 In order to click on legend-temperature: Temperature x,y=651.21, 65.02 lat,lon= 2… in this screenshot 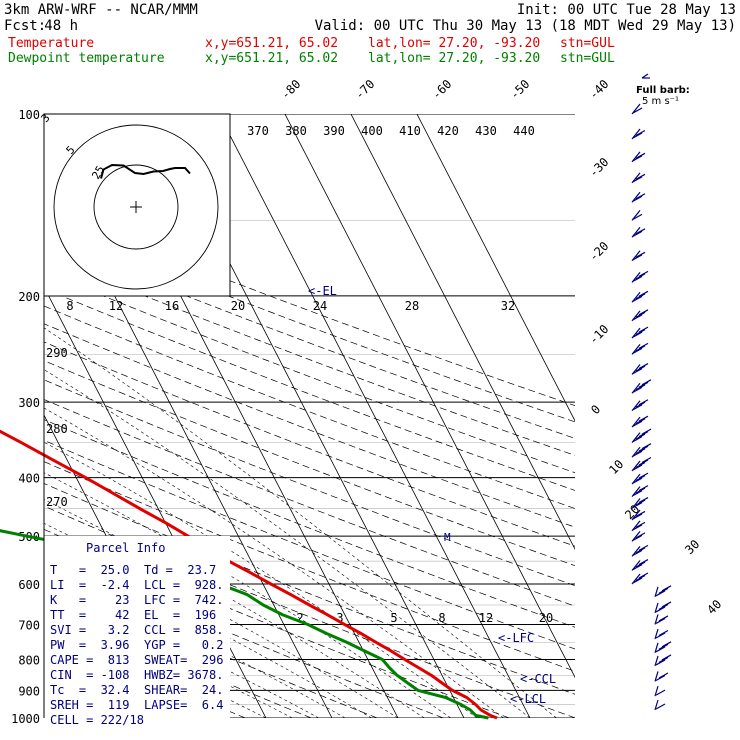, I will do `click(311, 43)`.